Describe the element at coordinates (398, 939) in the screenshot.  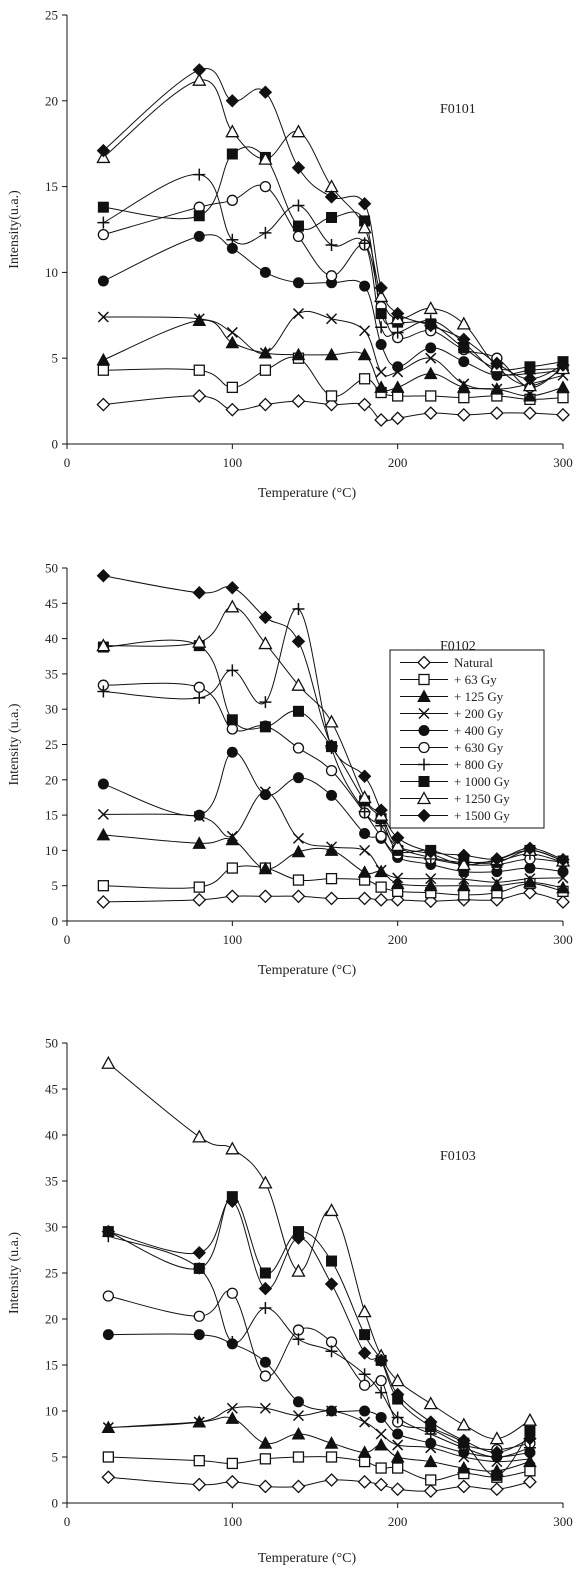
I see `x-tick-label: 200` at that location.